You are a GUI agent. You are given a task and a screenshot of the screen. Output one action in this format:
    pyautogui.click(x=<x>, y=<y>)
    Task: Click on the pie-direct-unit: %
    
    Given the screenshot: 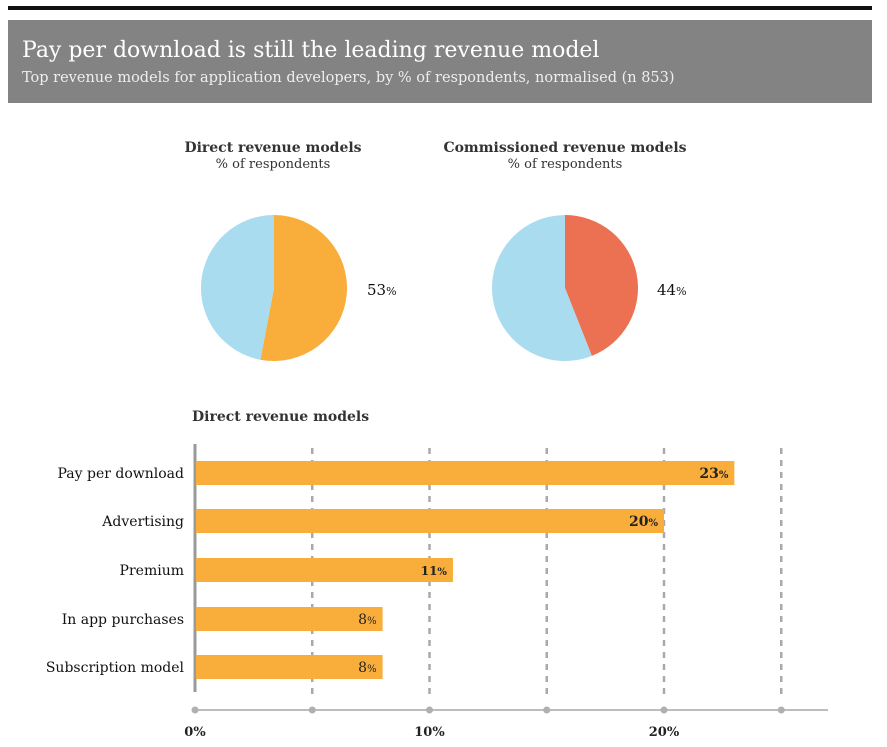 What is the action you would take?
    pyautogui.click(x=391, y=291)
    